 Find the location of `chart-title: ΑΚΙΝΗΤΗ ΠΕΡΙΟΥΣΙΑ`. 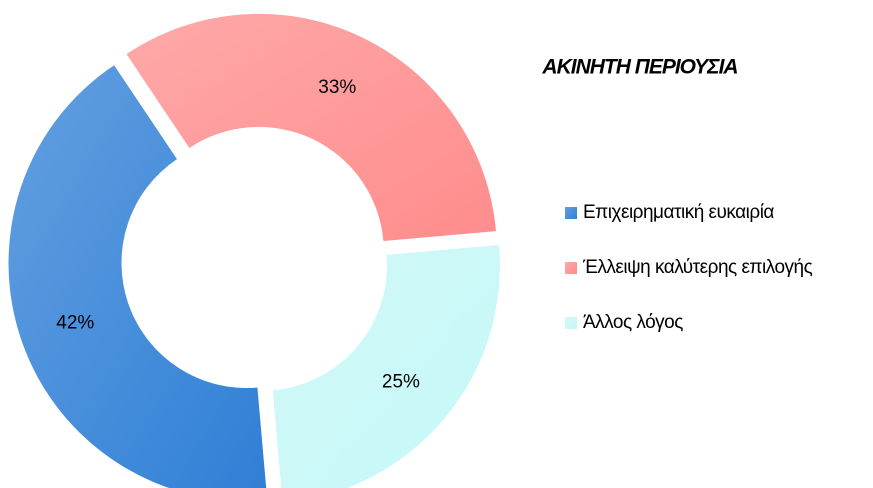

chart-title: ΑΚΙΝΗΤΗ ΠΕΡΙΟΥΣΙΑ is located at coordinates (639, 67).